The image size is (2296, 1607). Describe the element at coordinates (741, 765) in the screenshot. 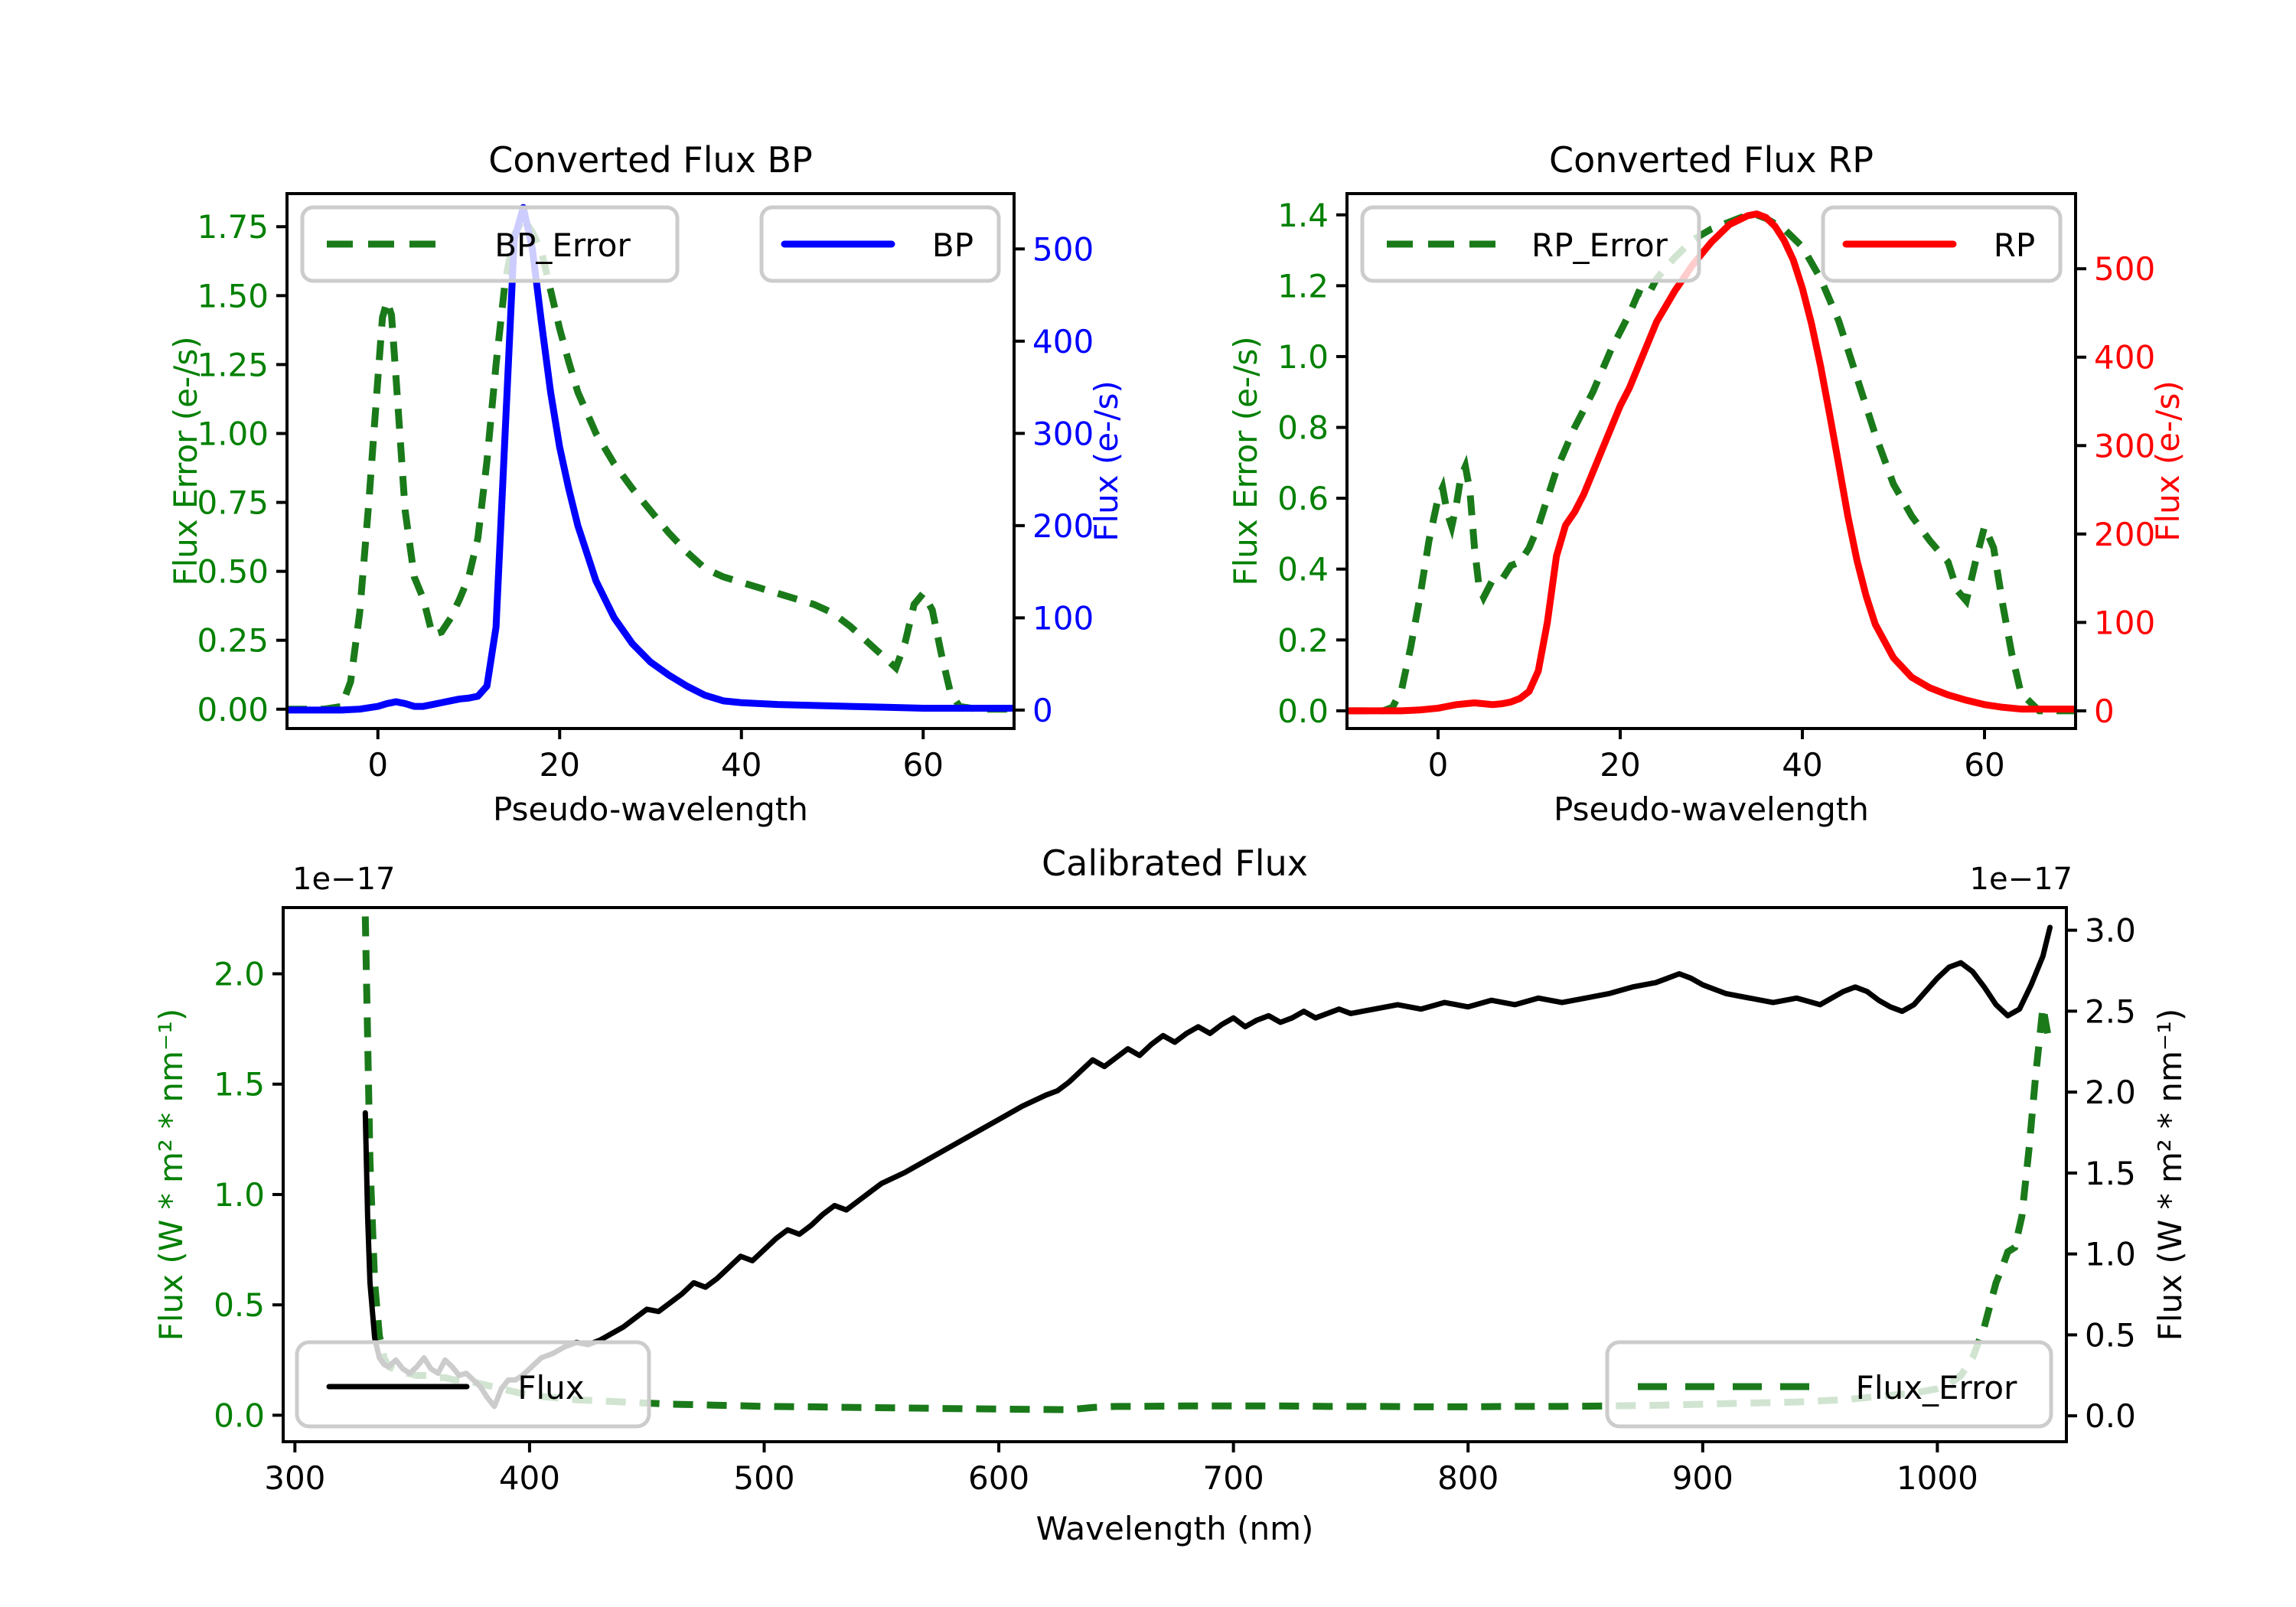

I see `xtick-label-bp: 40` at that location.